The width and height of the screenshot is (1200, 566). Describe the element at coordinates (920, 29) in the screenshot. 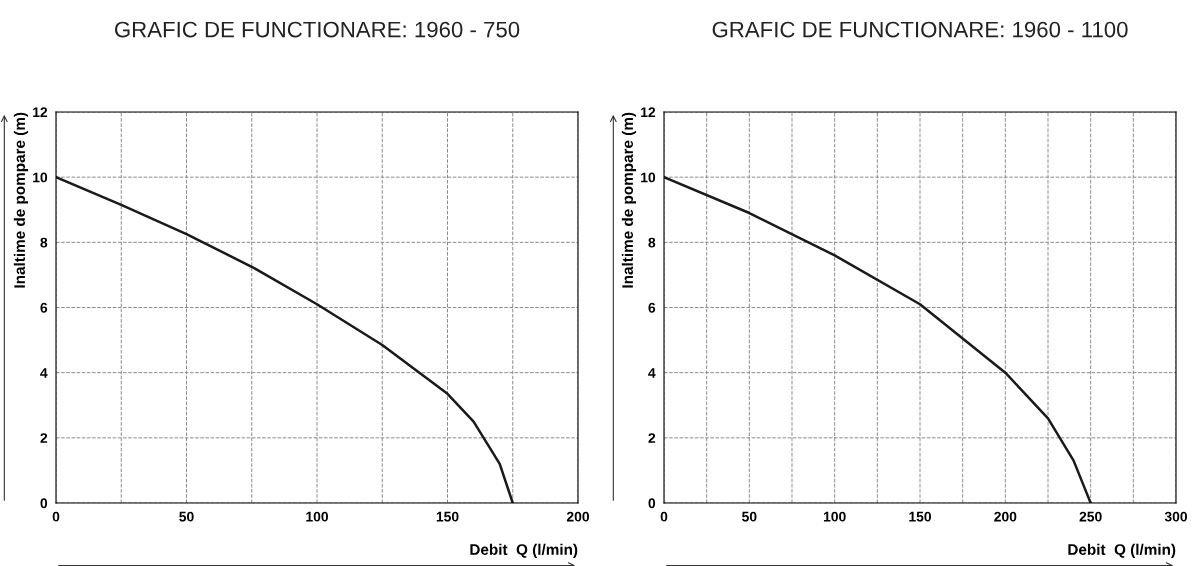

I see `chart-title: GRAFIC DE FUNCTIONARE: 1960 - 1100` at that location.